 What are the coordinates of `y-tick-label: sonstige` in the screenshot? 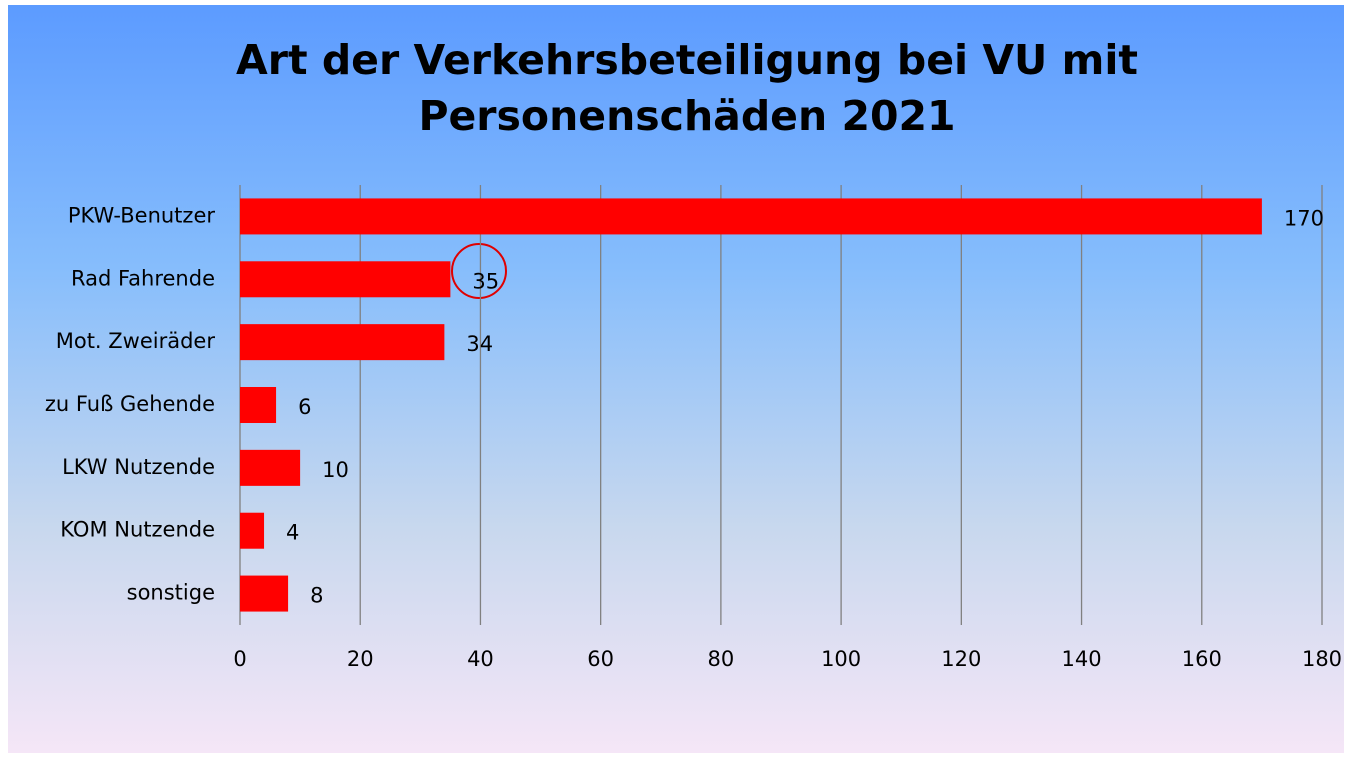 It's located at (171, 593).